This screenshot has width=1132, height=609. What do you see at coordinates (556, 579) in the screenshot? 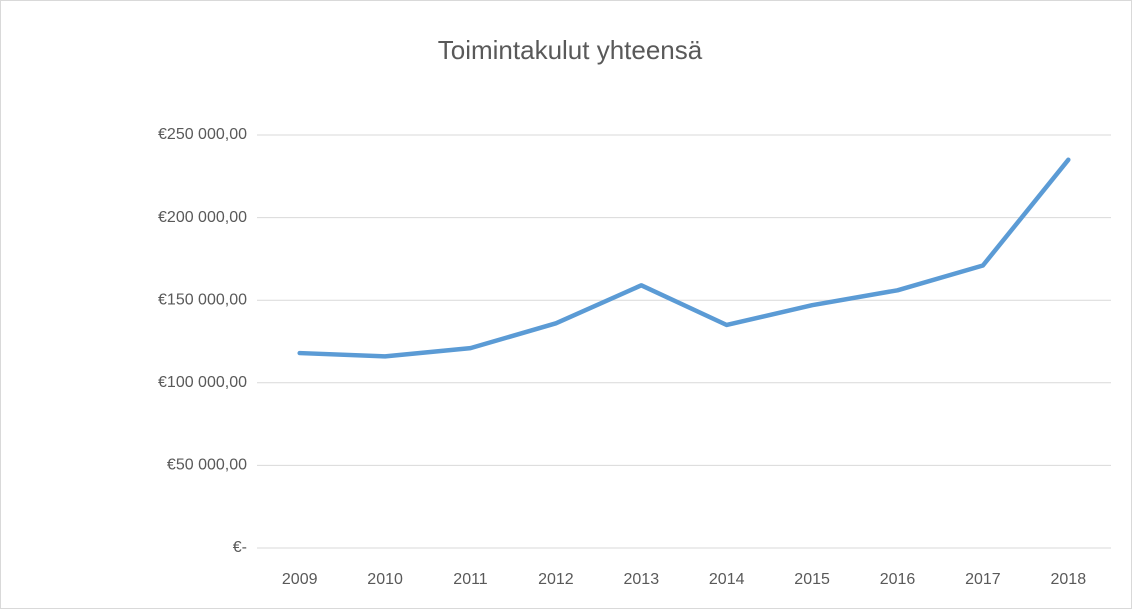
I see `x-tick-label: 2012` at bounding box center [556, 579].